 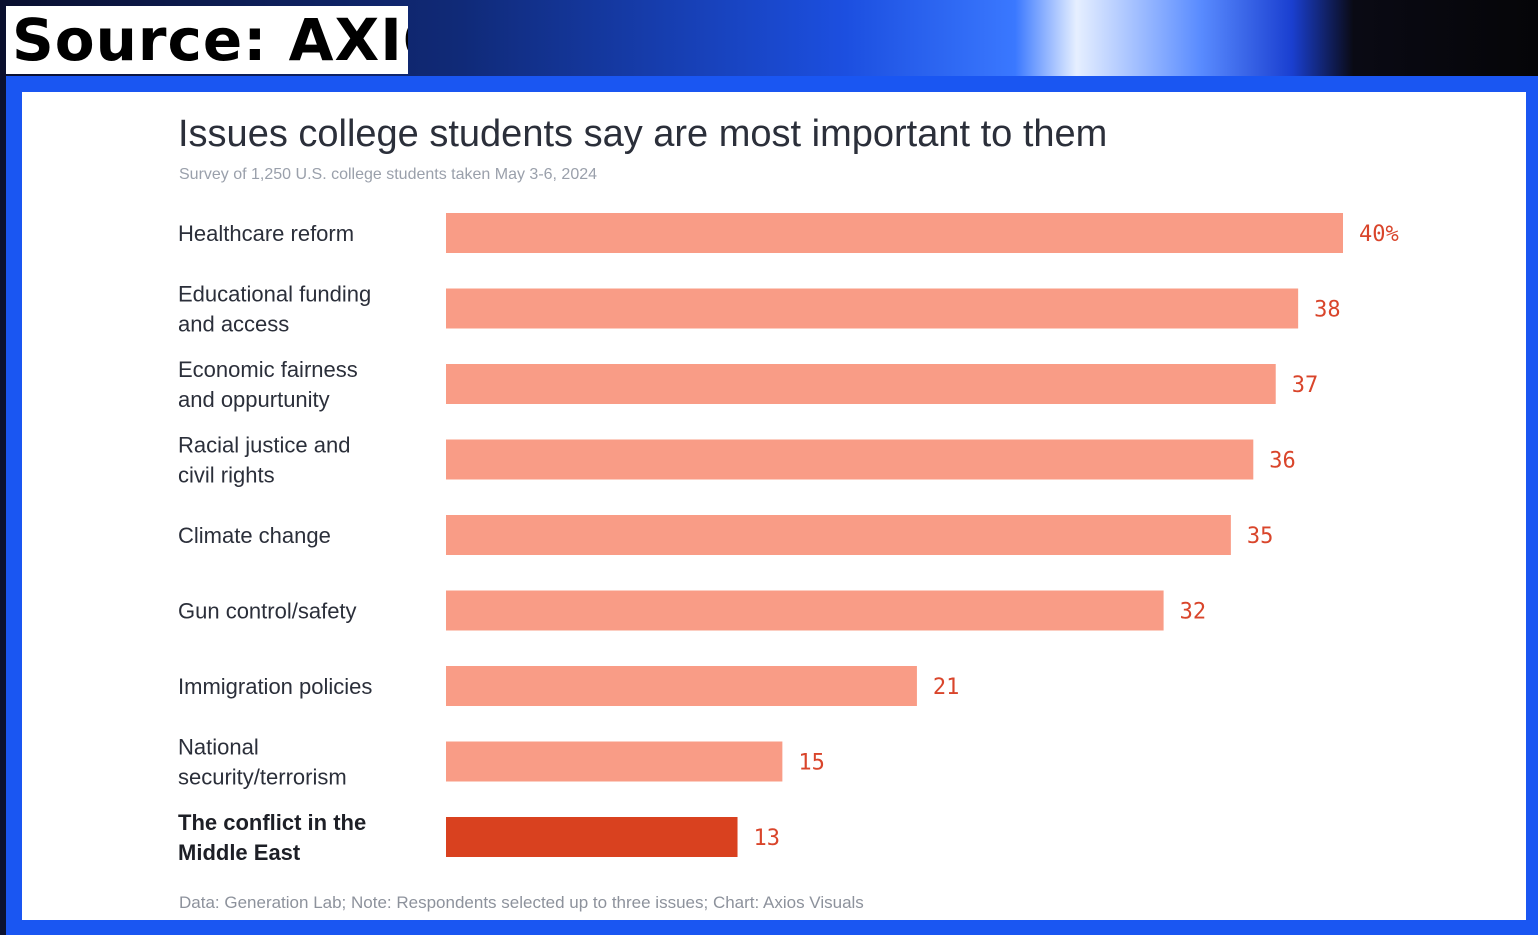 I want to click on category-label-7: National security/terrorism, so click(x=262, y=762).